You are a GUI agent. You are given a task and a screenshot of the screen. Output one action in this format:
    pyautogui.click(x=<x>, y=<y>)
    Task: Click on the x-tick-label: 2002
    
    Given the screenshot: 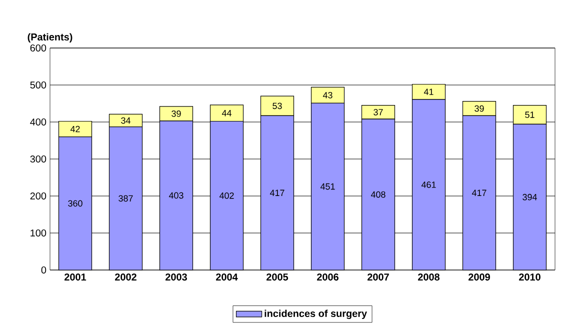 What is the action you would take?
    pyautogui.click(x=125, y=277)
    